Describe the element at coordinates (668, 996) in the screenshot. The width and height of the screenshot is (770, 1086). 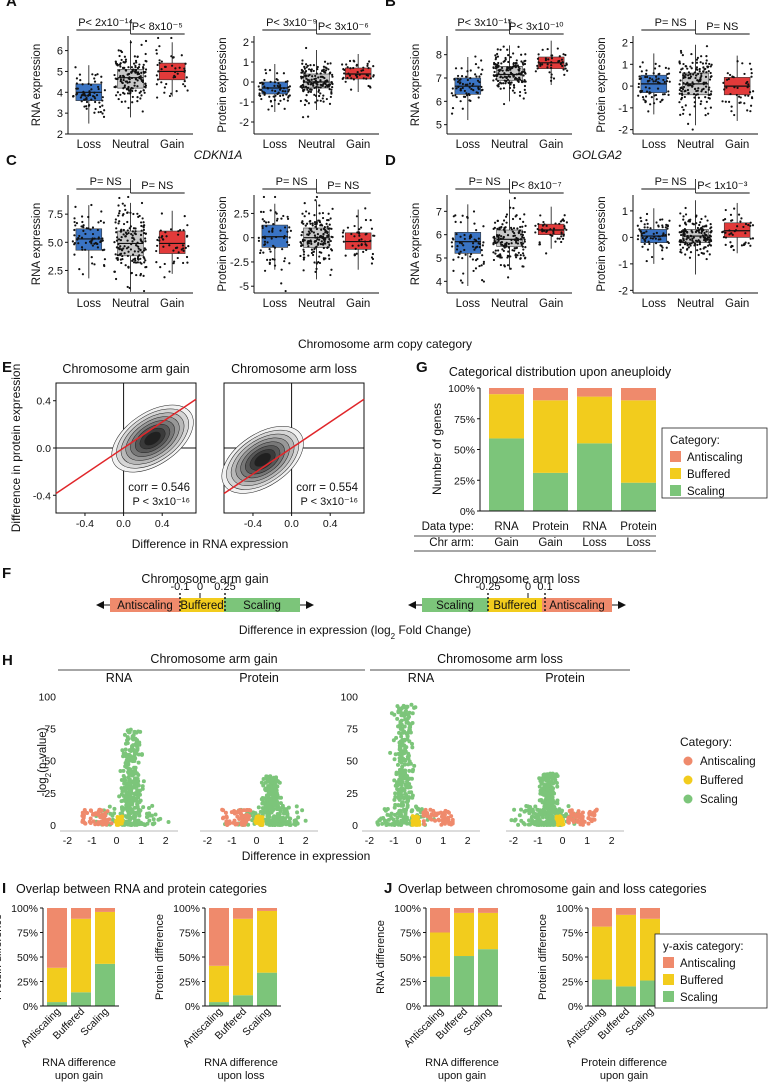
I see `legend-swatch` at that location.